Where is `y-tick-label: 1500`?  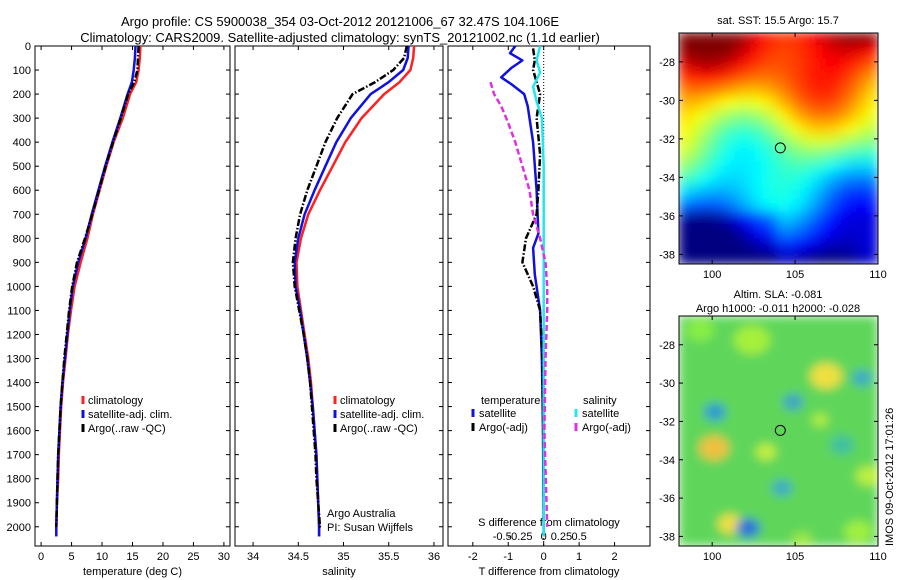 y-tick-label: 1500 is located at coordinates (19, 408).